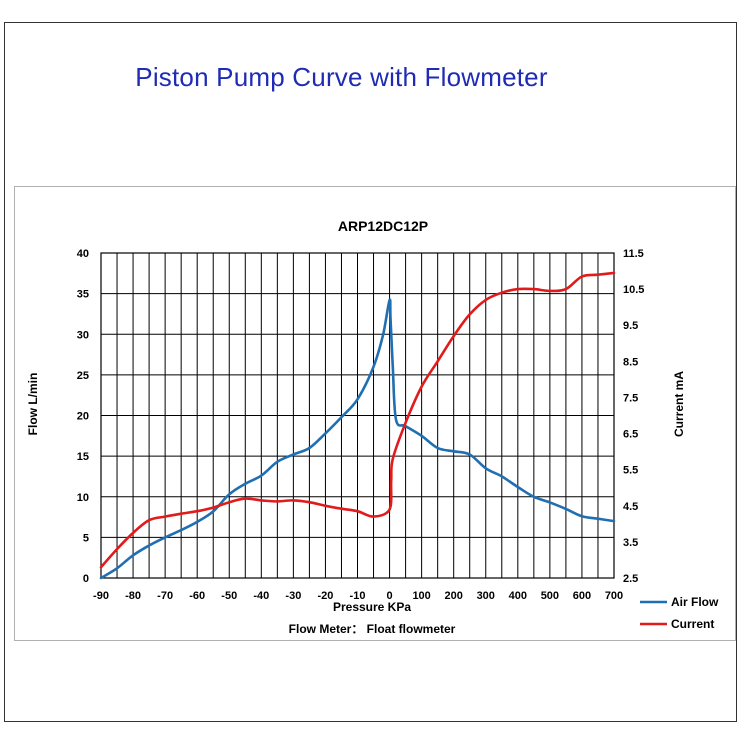 The image size is (750, 750). I want to click on y-tick-label: 40, so click(83, 254).